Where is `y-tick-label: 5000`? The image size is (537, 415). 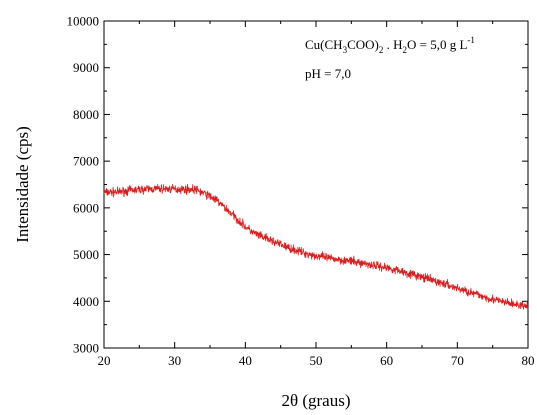 y-tick-label: 5000 is located at coordinates (86, 254).